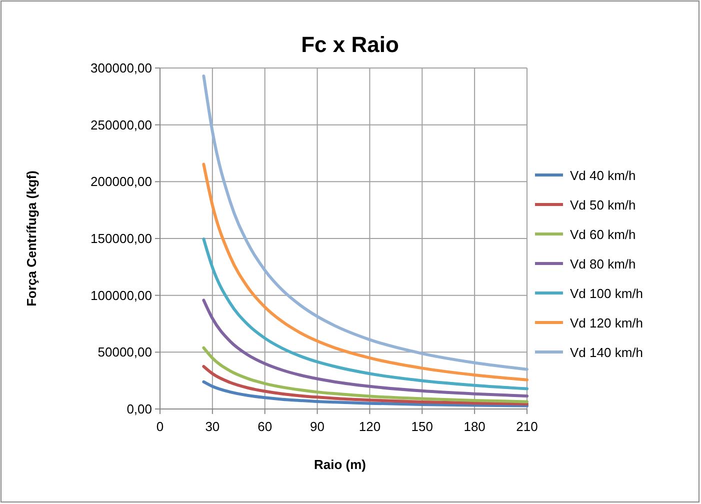 The height and width of the screenshot is (504, 701). What do you see at coordinates (265, 426) in the screenshot?
I see `x-tick-label: 60` at bounding box center [265, 426].